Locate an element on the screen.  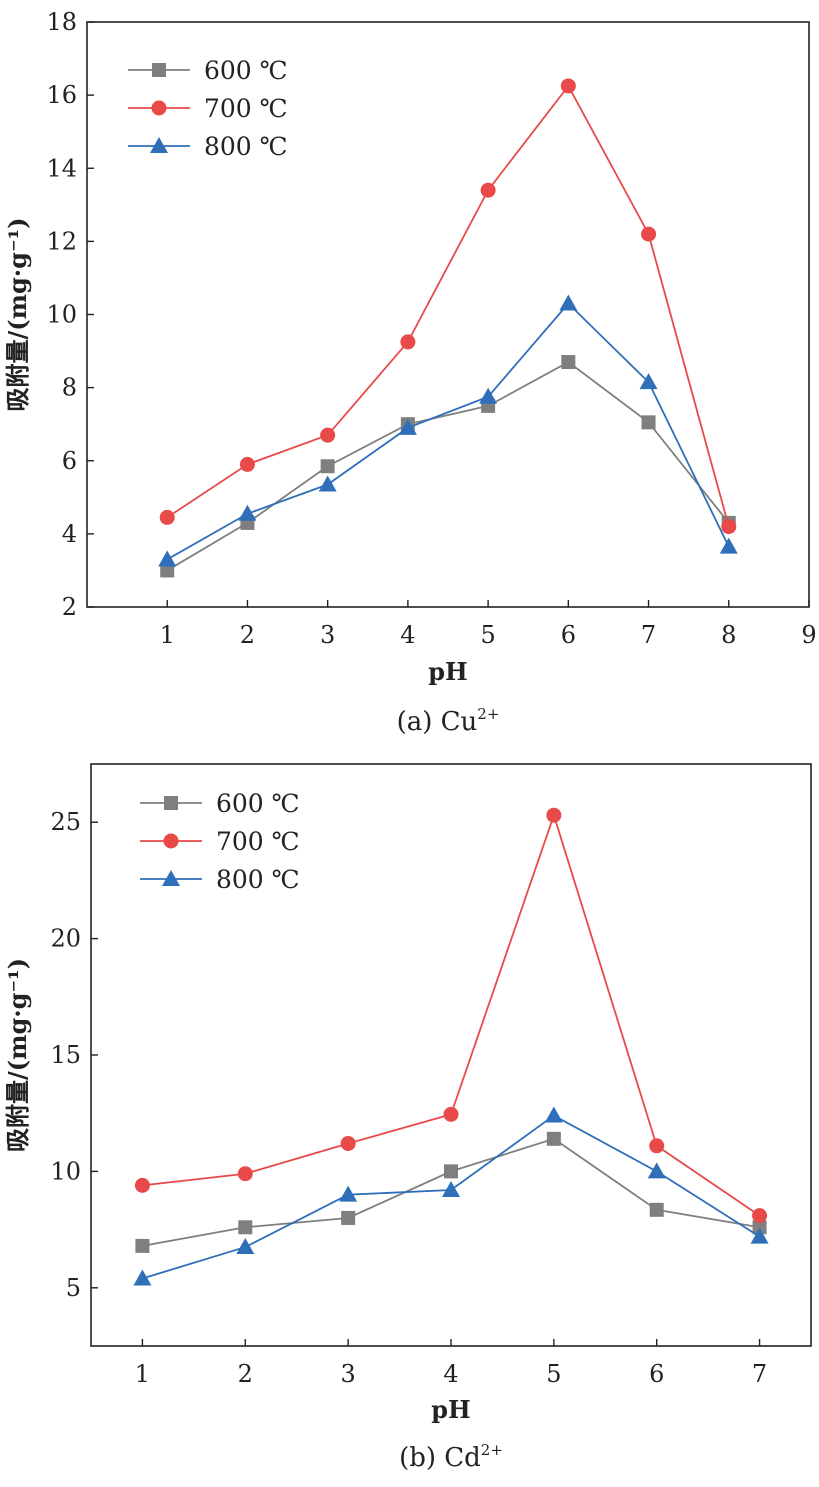
y-tick-label: 8 is located at coordinates (69, 388).